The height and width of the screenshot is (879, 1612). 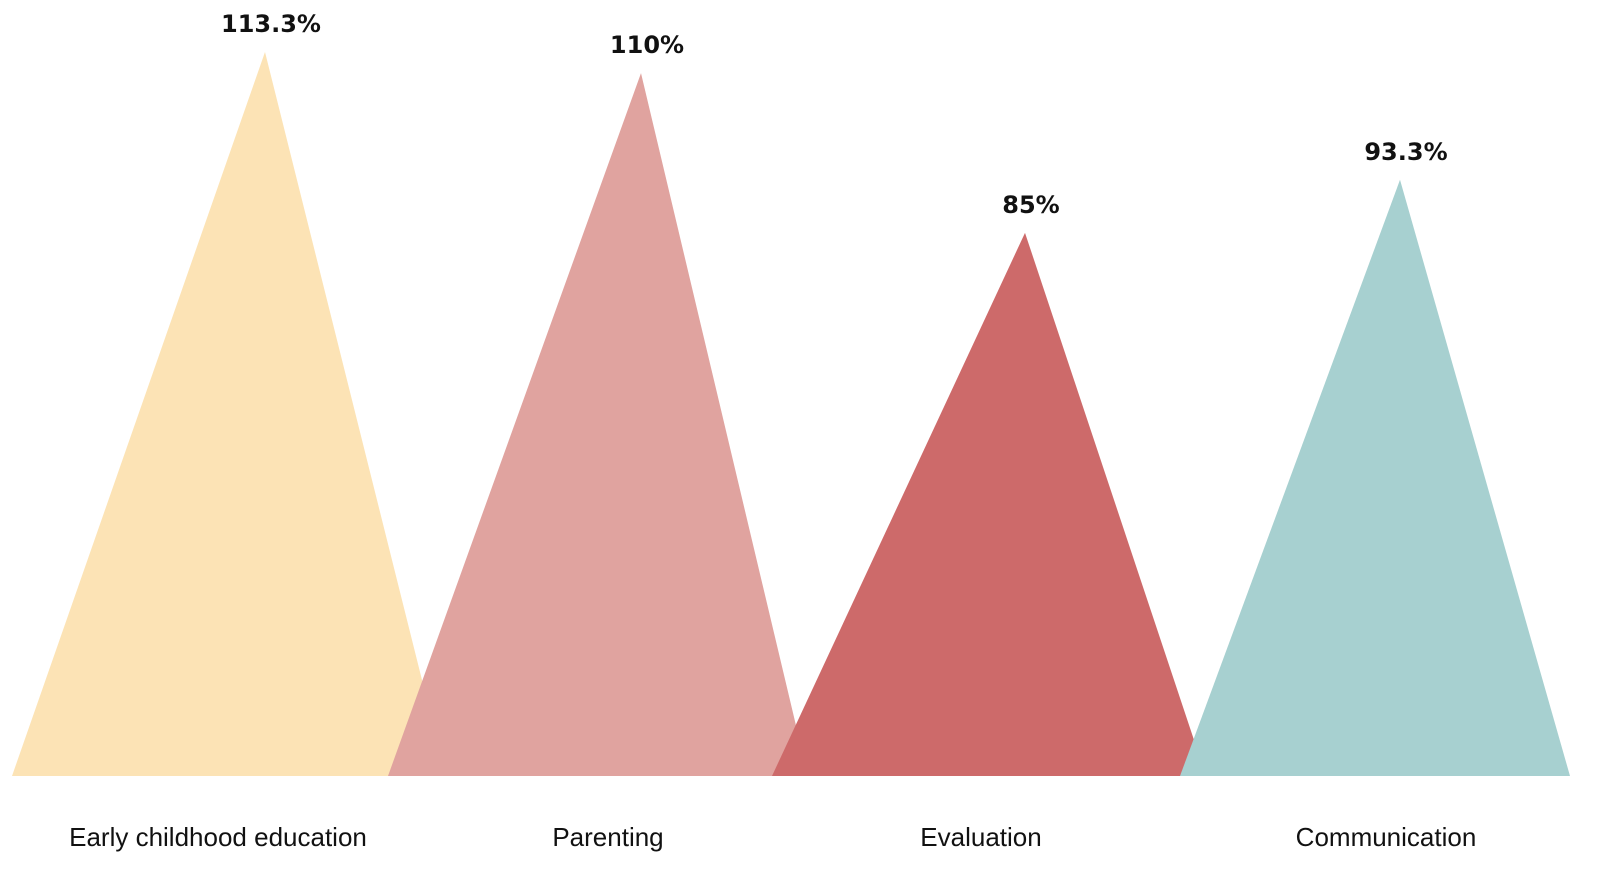 I want to click on category-label-2: Evaluation, so click(x=980, y=837).